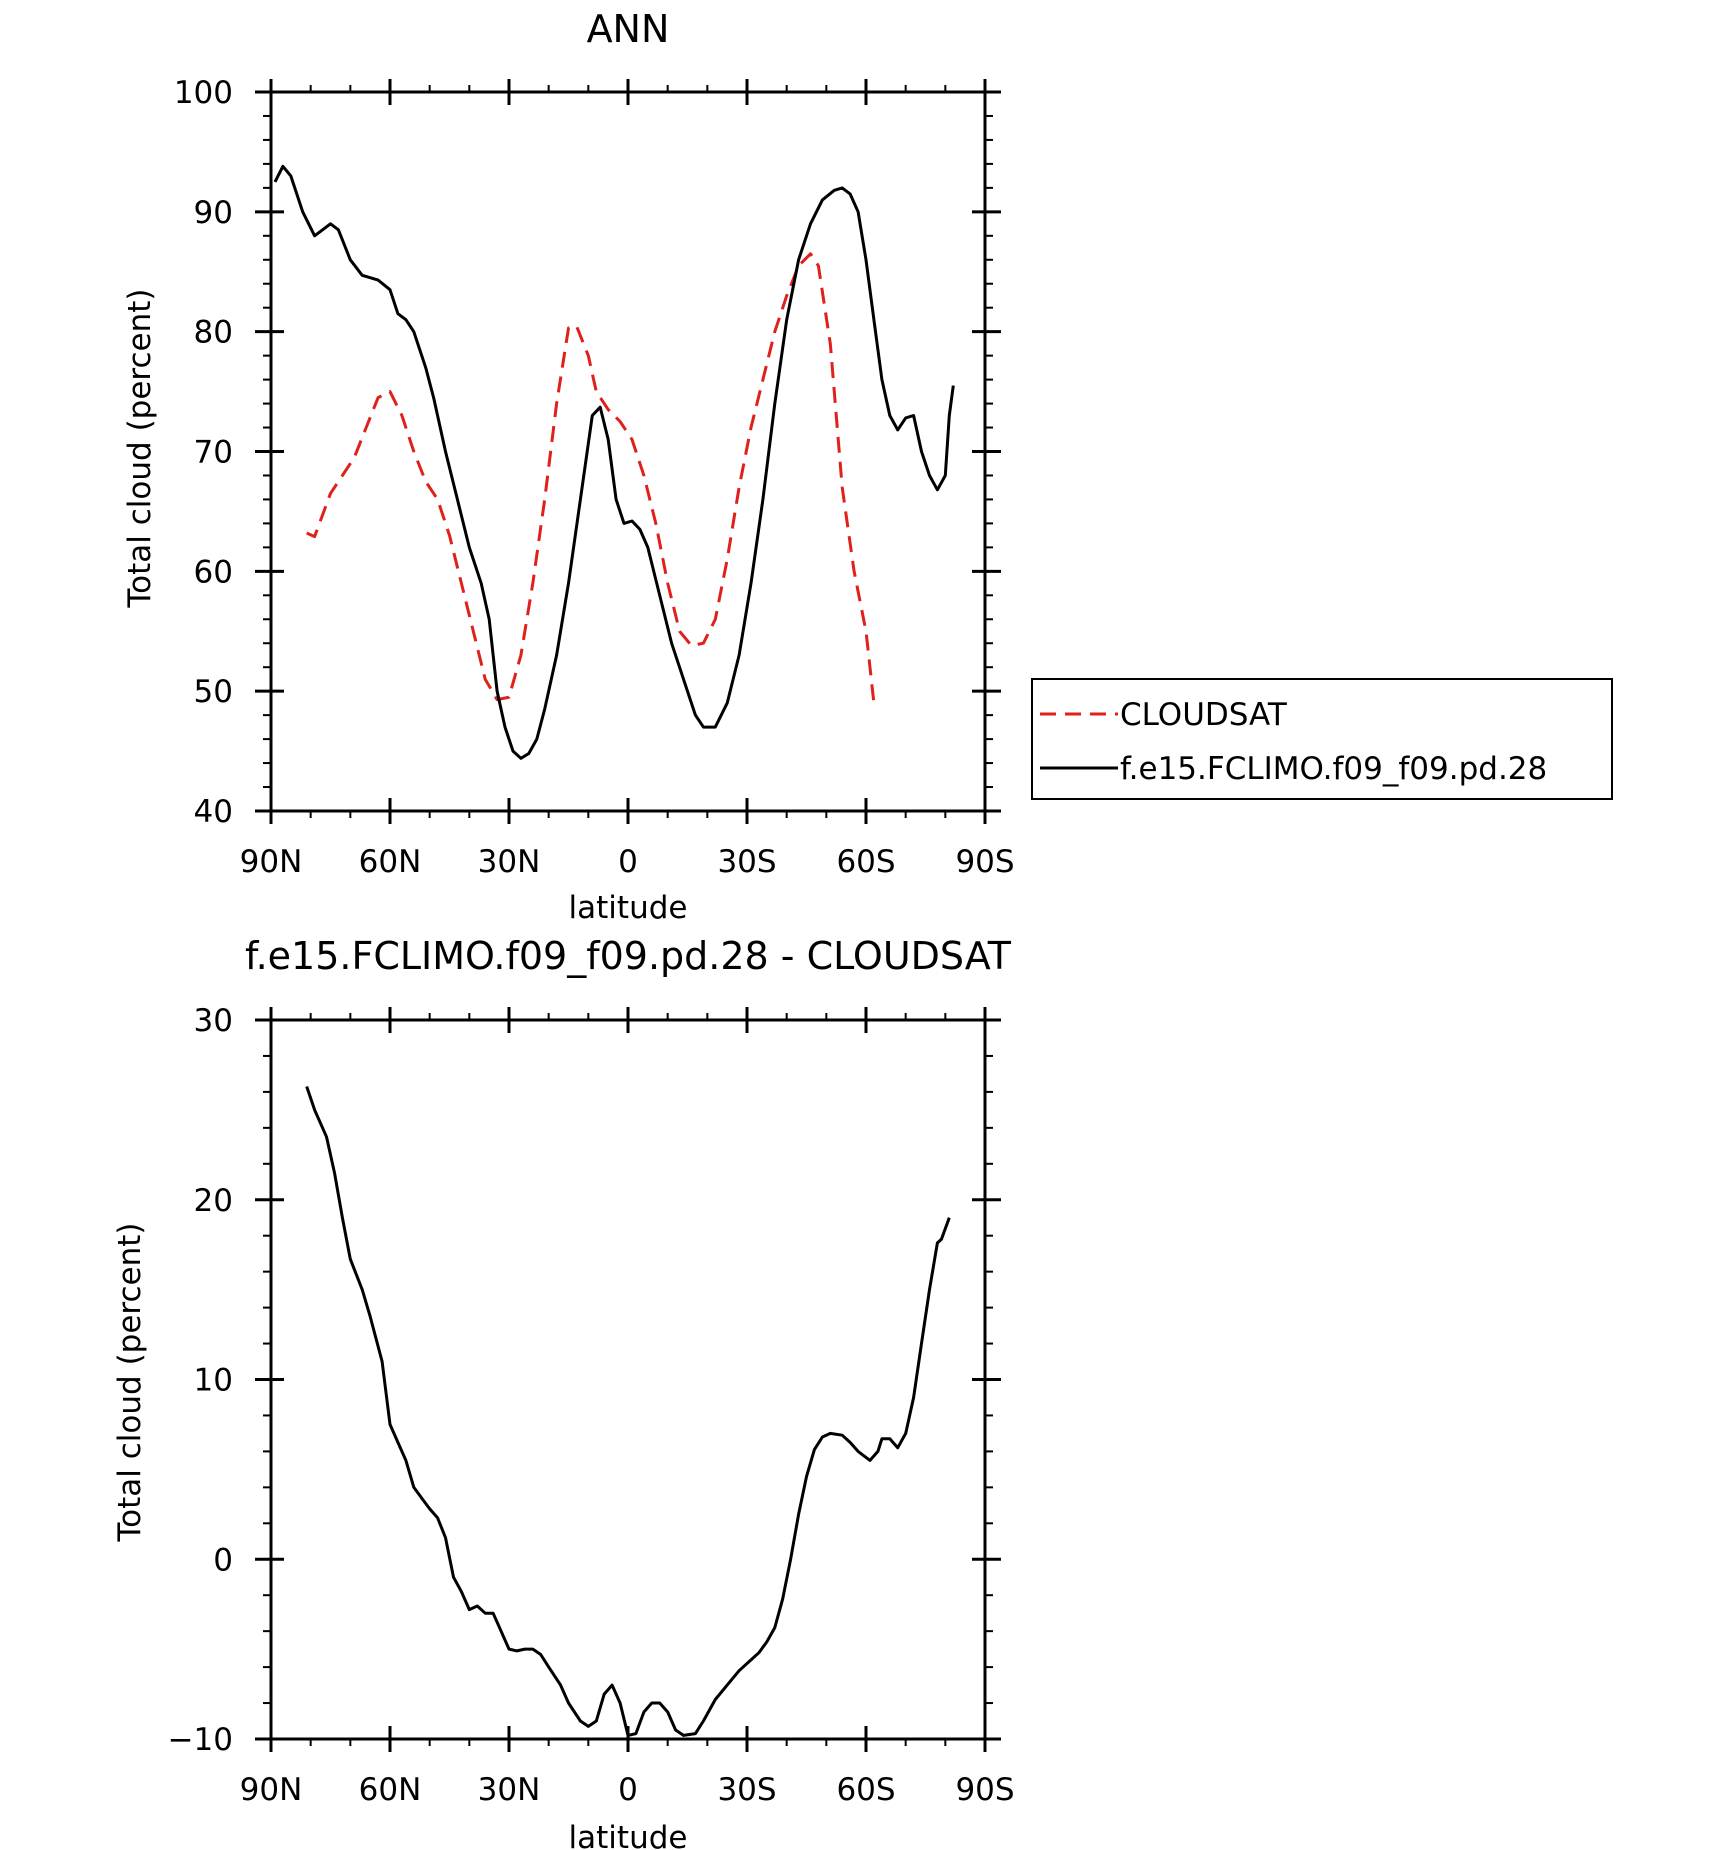 This screenshot has height=1850, width=1710. What do you see at coordinates (213, 692) in the screenshot?
I see `y-tick-label: 50` at bounding box center [213, 692].